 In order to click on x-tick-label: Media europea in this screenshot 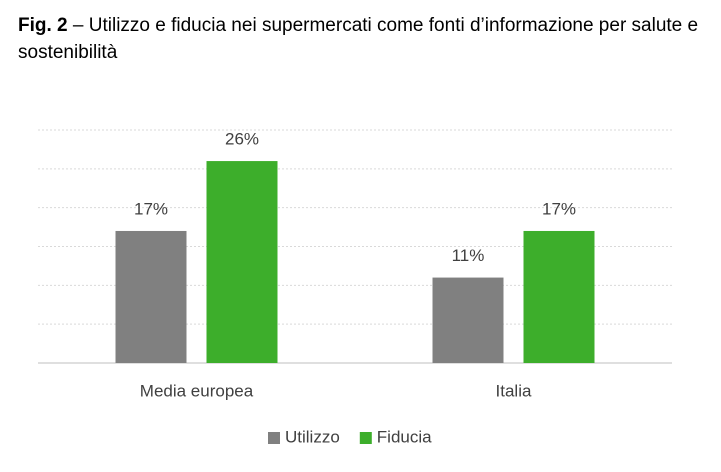, I will do `click(197, 390)`.